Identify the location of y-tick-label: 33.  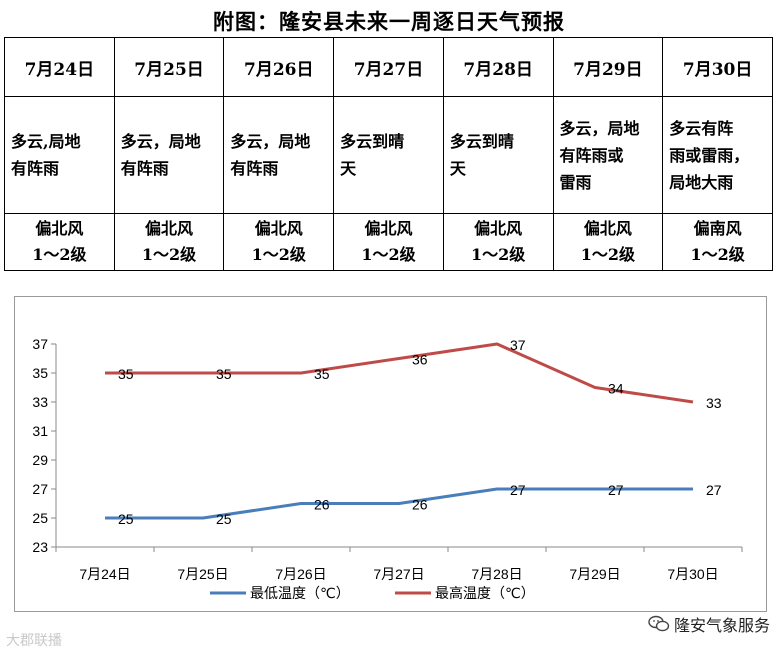
(40, 402).